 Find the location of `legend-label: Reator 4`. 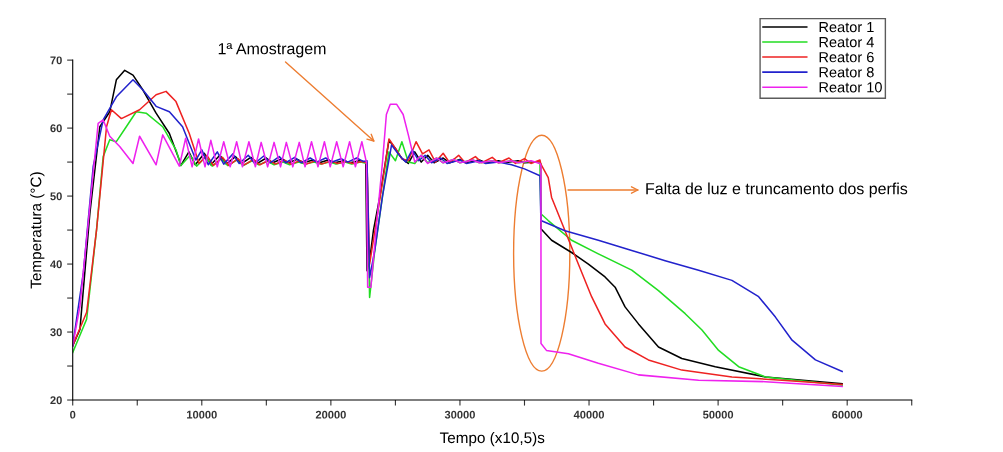

legend-label: Reator 4 is located at coordinates (846, 42).